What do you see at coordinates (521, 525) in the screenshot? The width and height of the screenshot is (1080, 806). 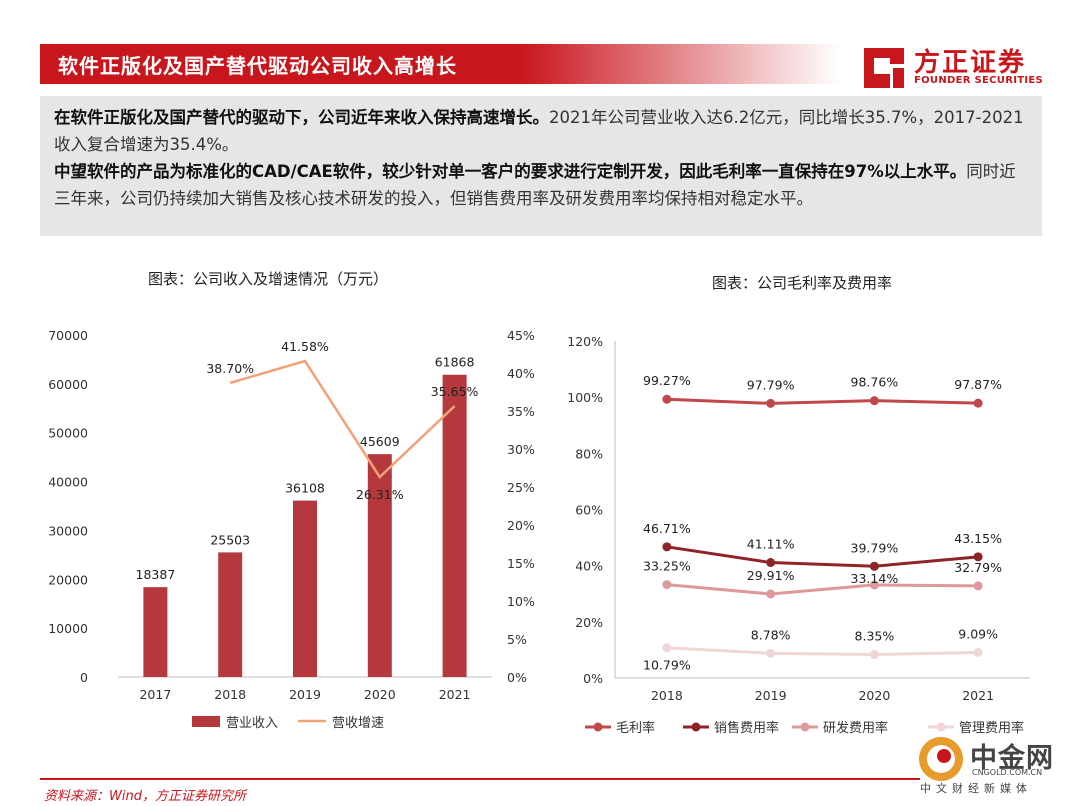 I see `y-right-tick-label: 20%` at bounding box center [521, 525].